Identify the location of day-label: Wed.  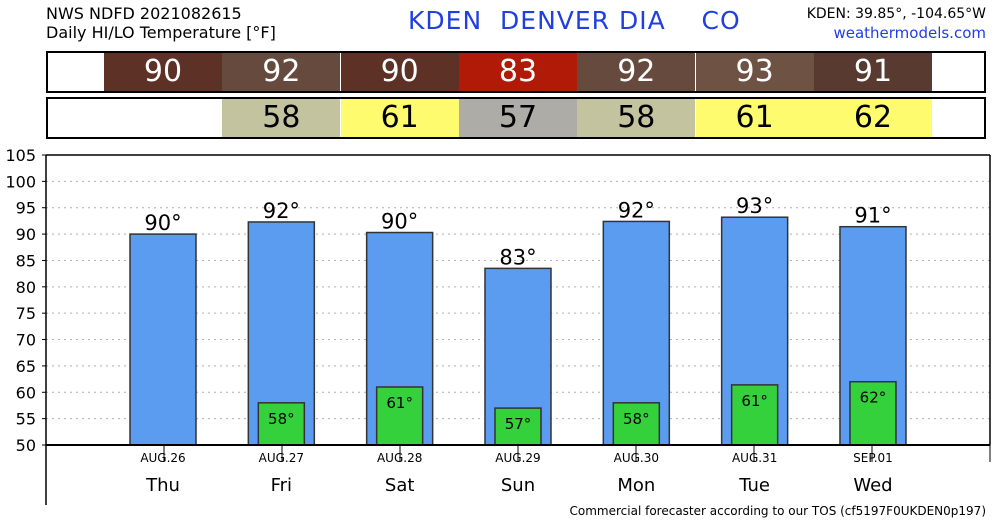
(872, 485).